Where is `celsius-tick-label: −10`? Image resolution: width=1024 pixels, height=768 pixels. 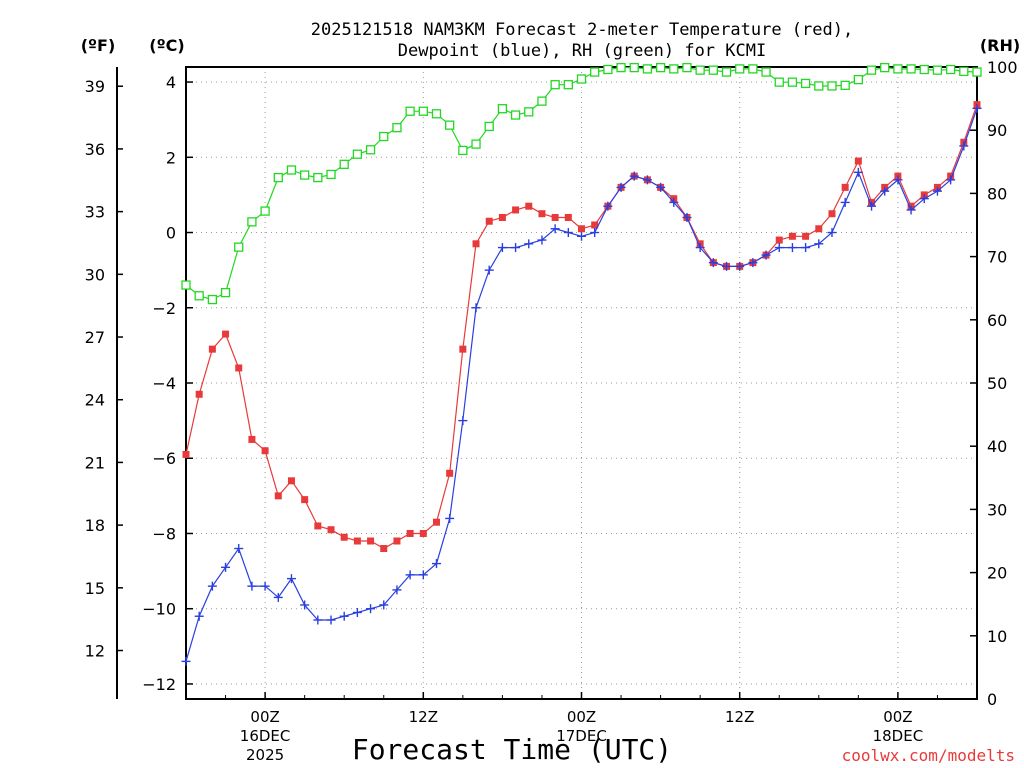
celsius-tick-label: −10 is located at coordinates (159, 609).